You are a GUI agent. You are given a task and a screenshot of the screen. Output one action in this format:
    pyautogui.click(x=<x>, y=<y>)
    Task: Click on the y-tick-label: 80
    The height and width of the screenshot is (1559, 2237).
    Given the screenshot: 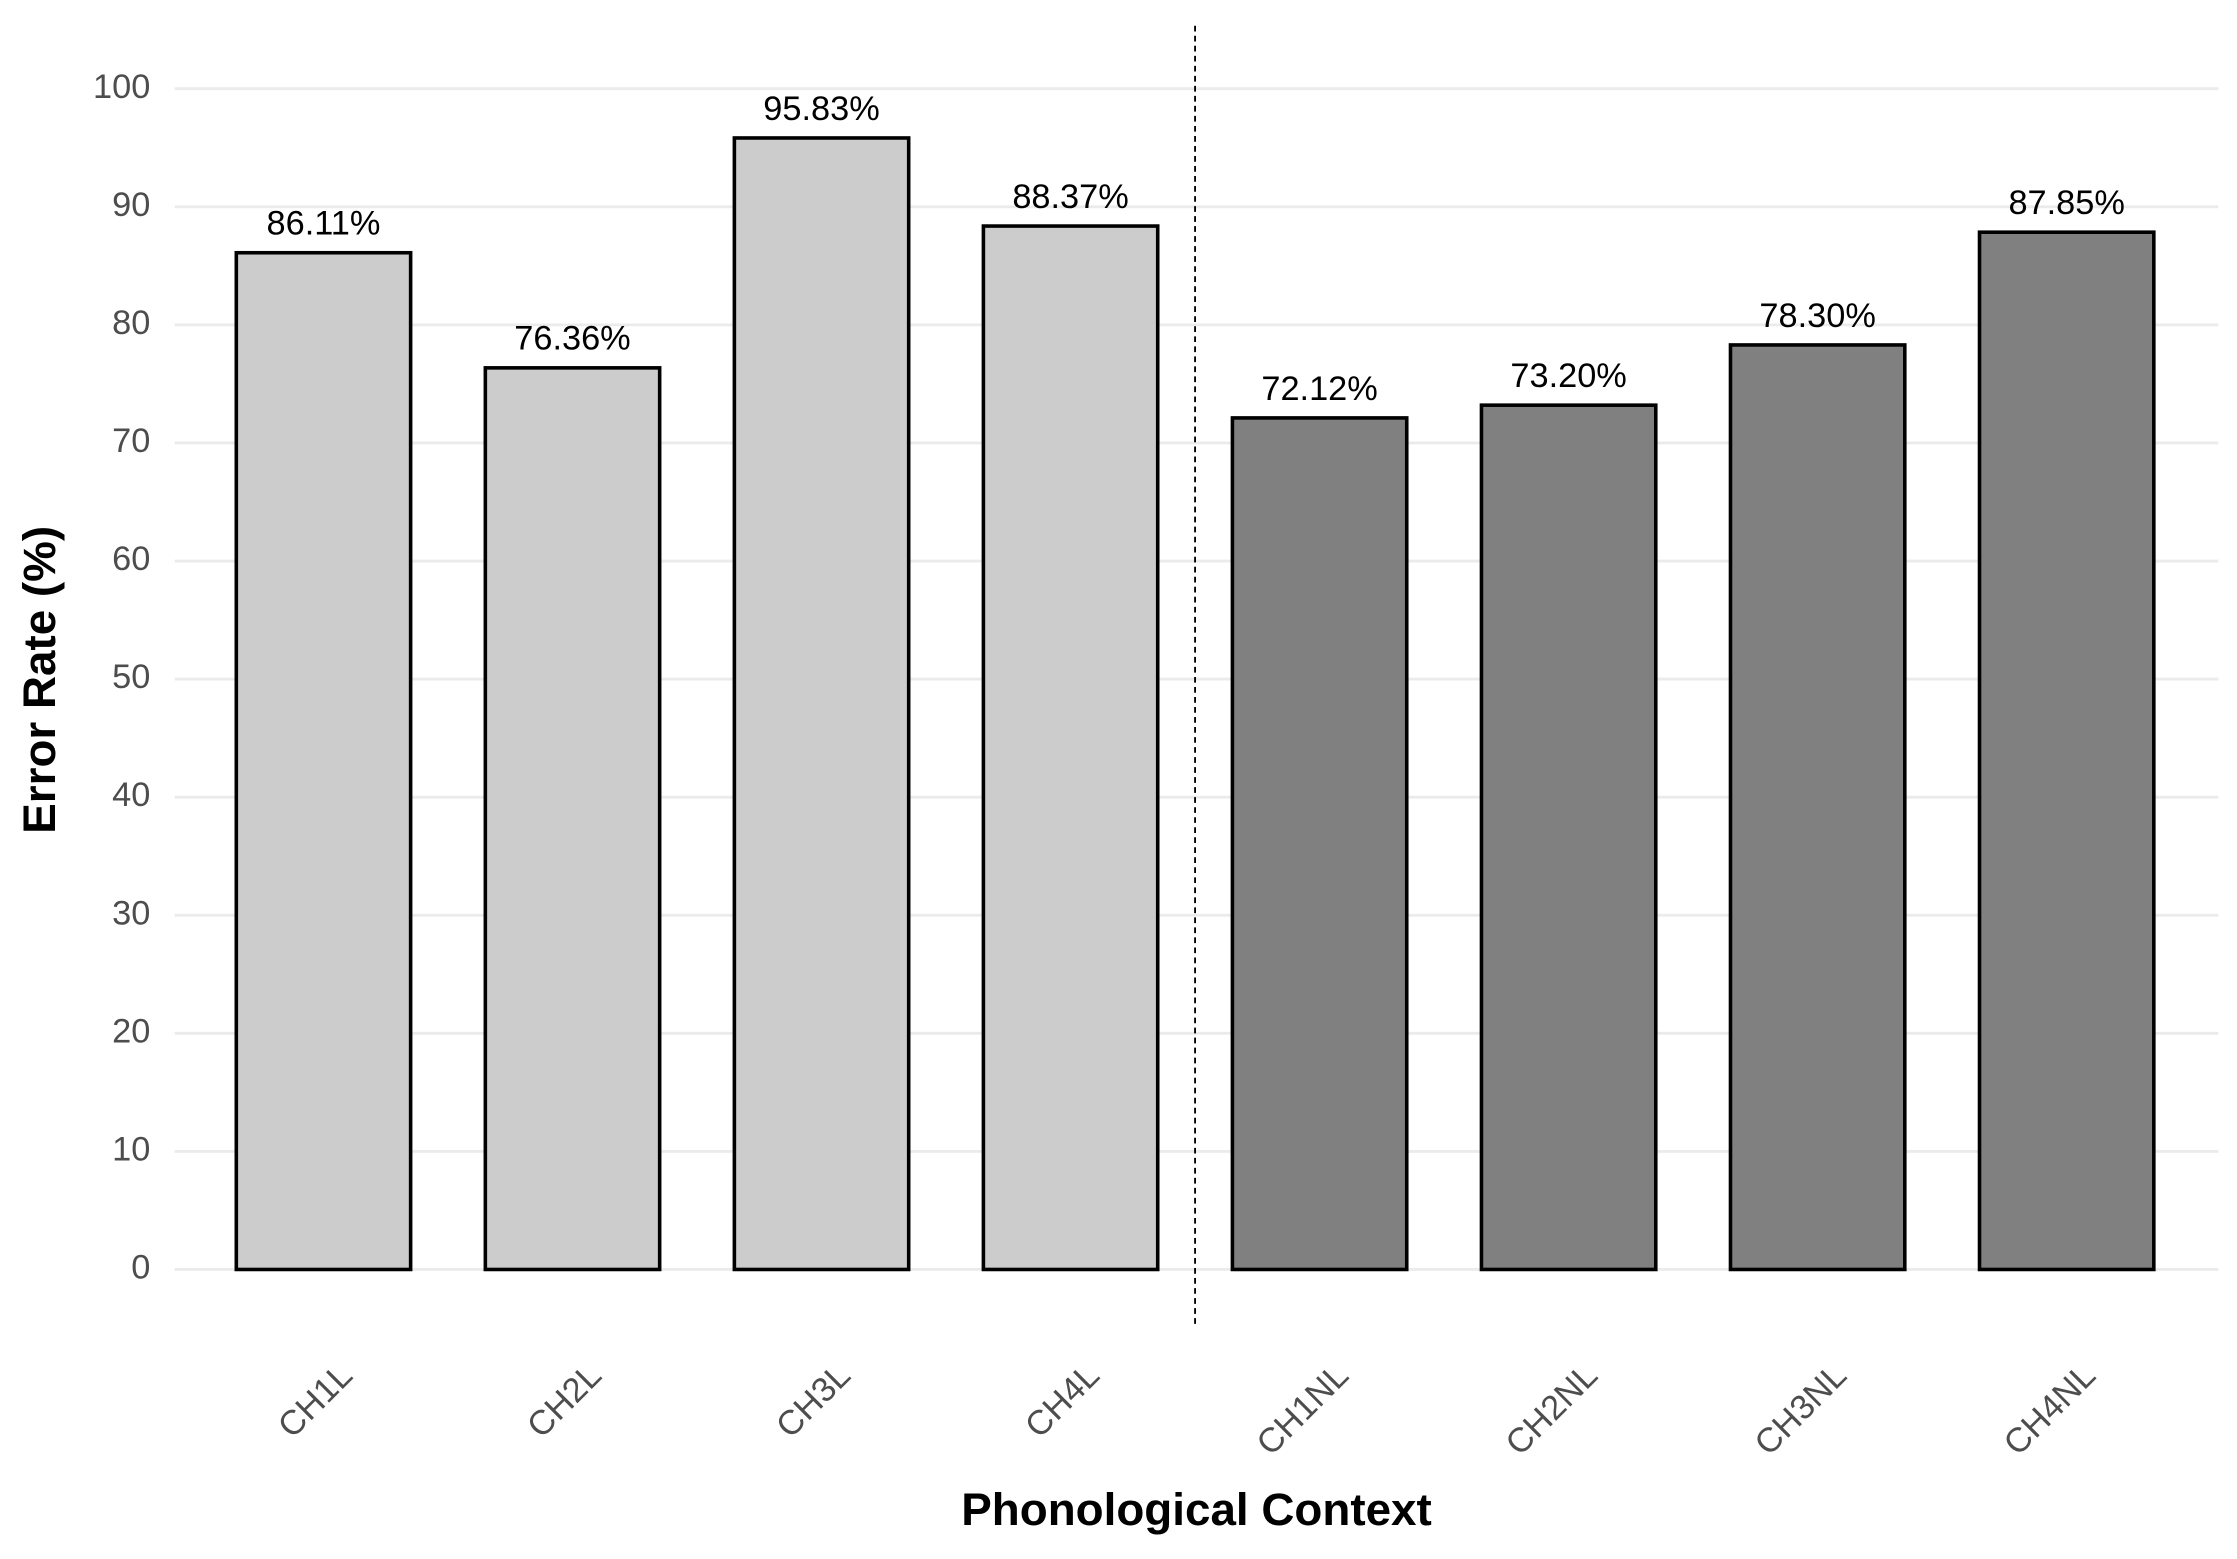 What is the action you would take?
    pyautogui.click(x=131, y=323)
    